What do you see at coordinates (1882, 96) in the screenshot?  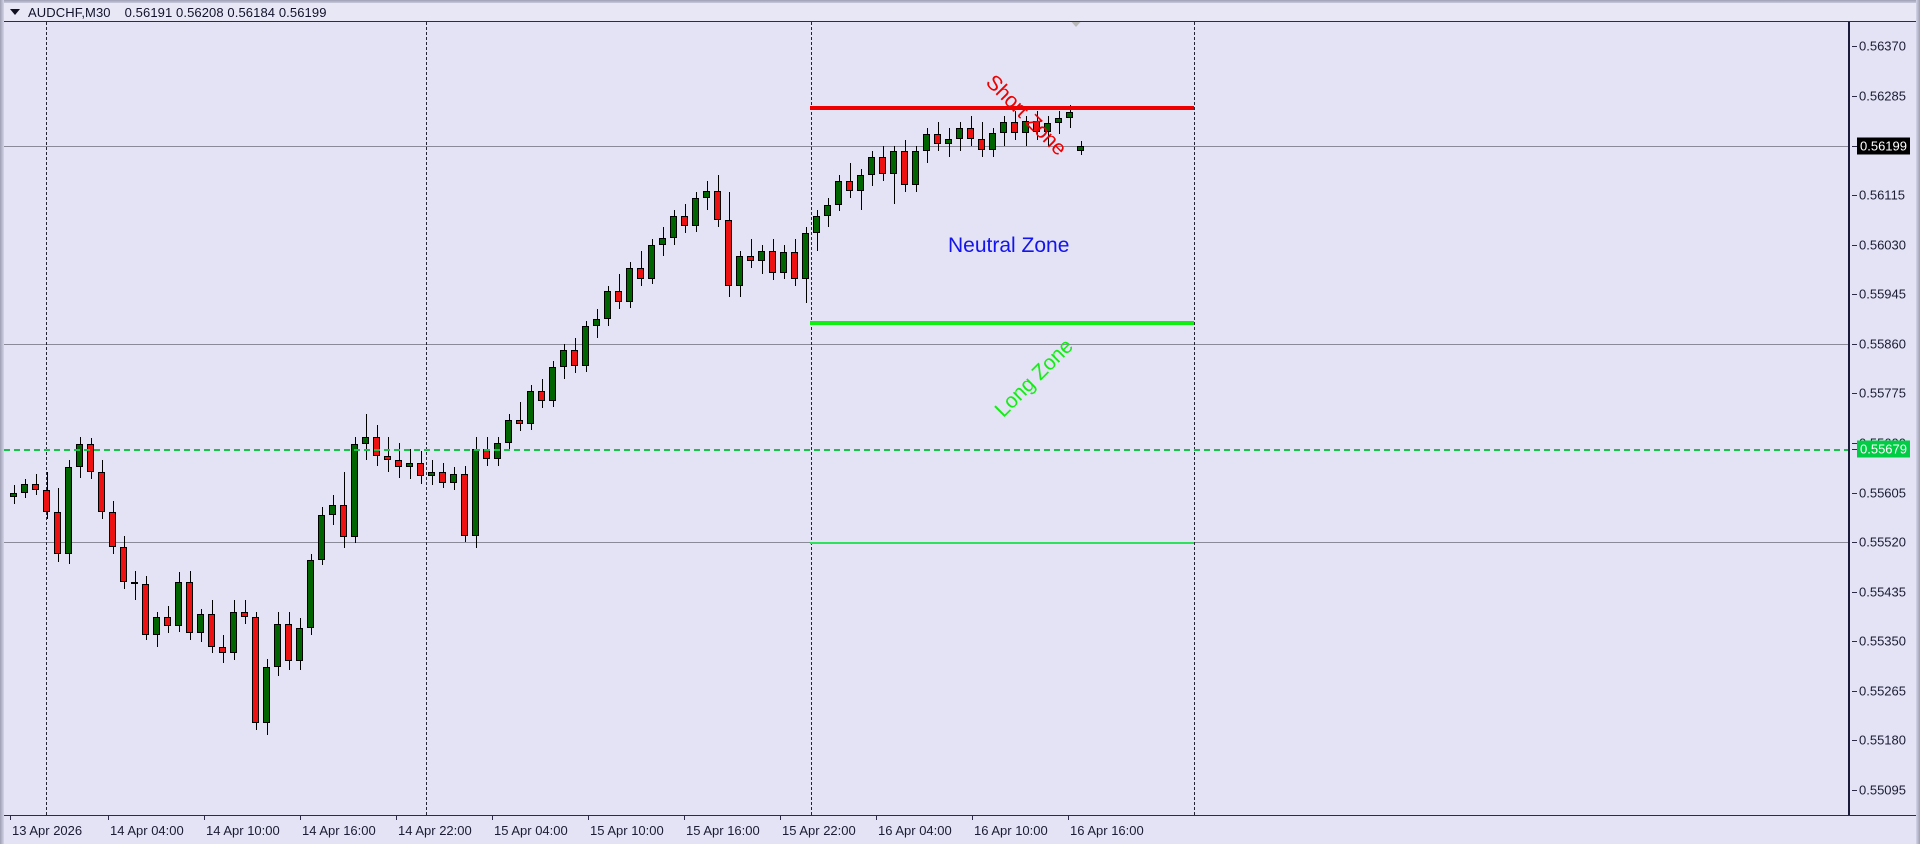 I see `price-axis-label: 0.56285` at bounding box center [1882, 96].